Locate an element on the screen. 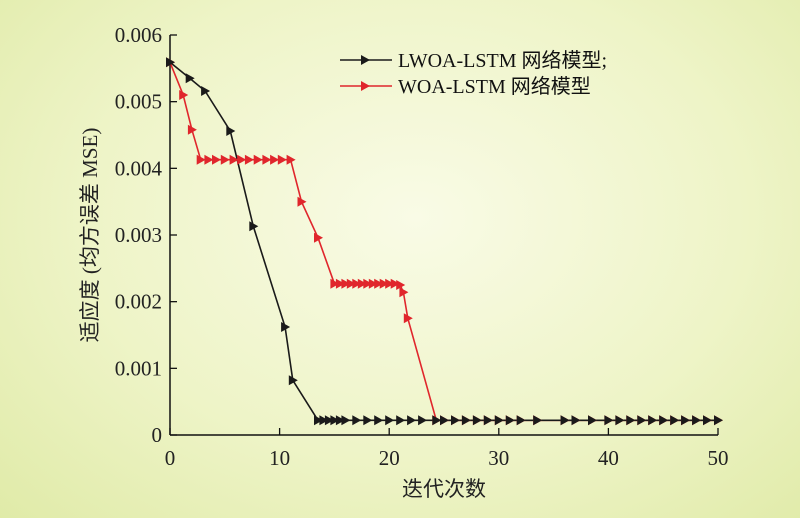  legend-label-lwoa: LWOA-LSTM 网络模型; is located at coordinates (502, 60).